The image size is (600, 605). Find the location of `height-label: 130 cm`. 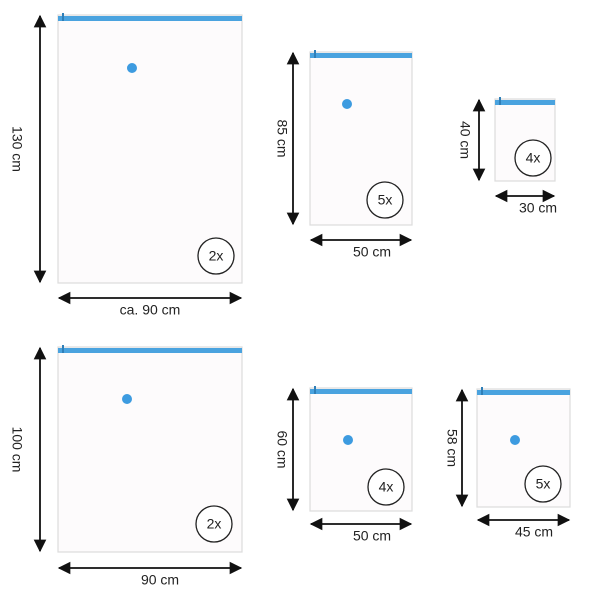

height-label: 130 cm is located at coordinates (17, 149).